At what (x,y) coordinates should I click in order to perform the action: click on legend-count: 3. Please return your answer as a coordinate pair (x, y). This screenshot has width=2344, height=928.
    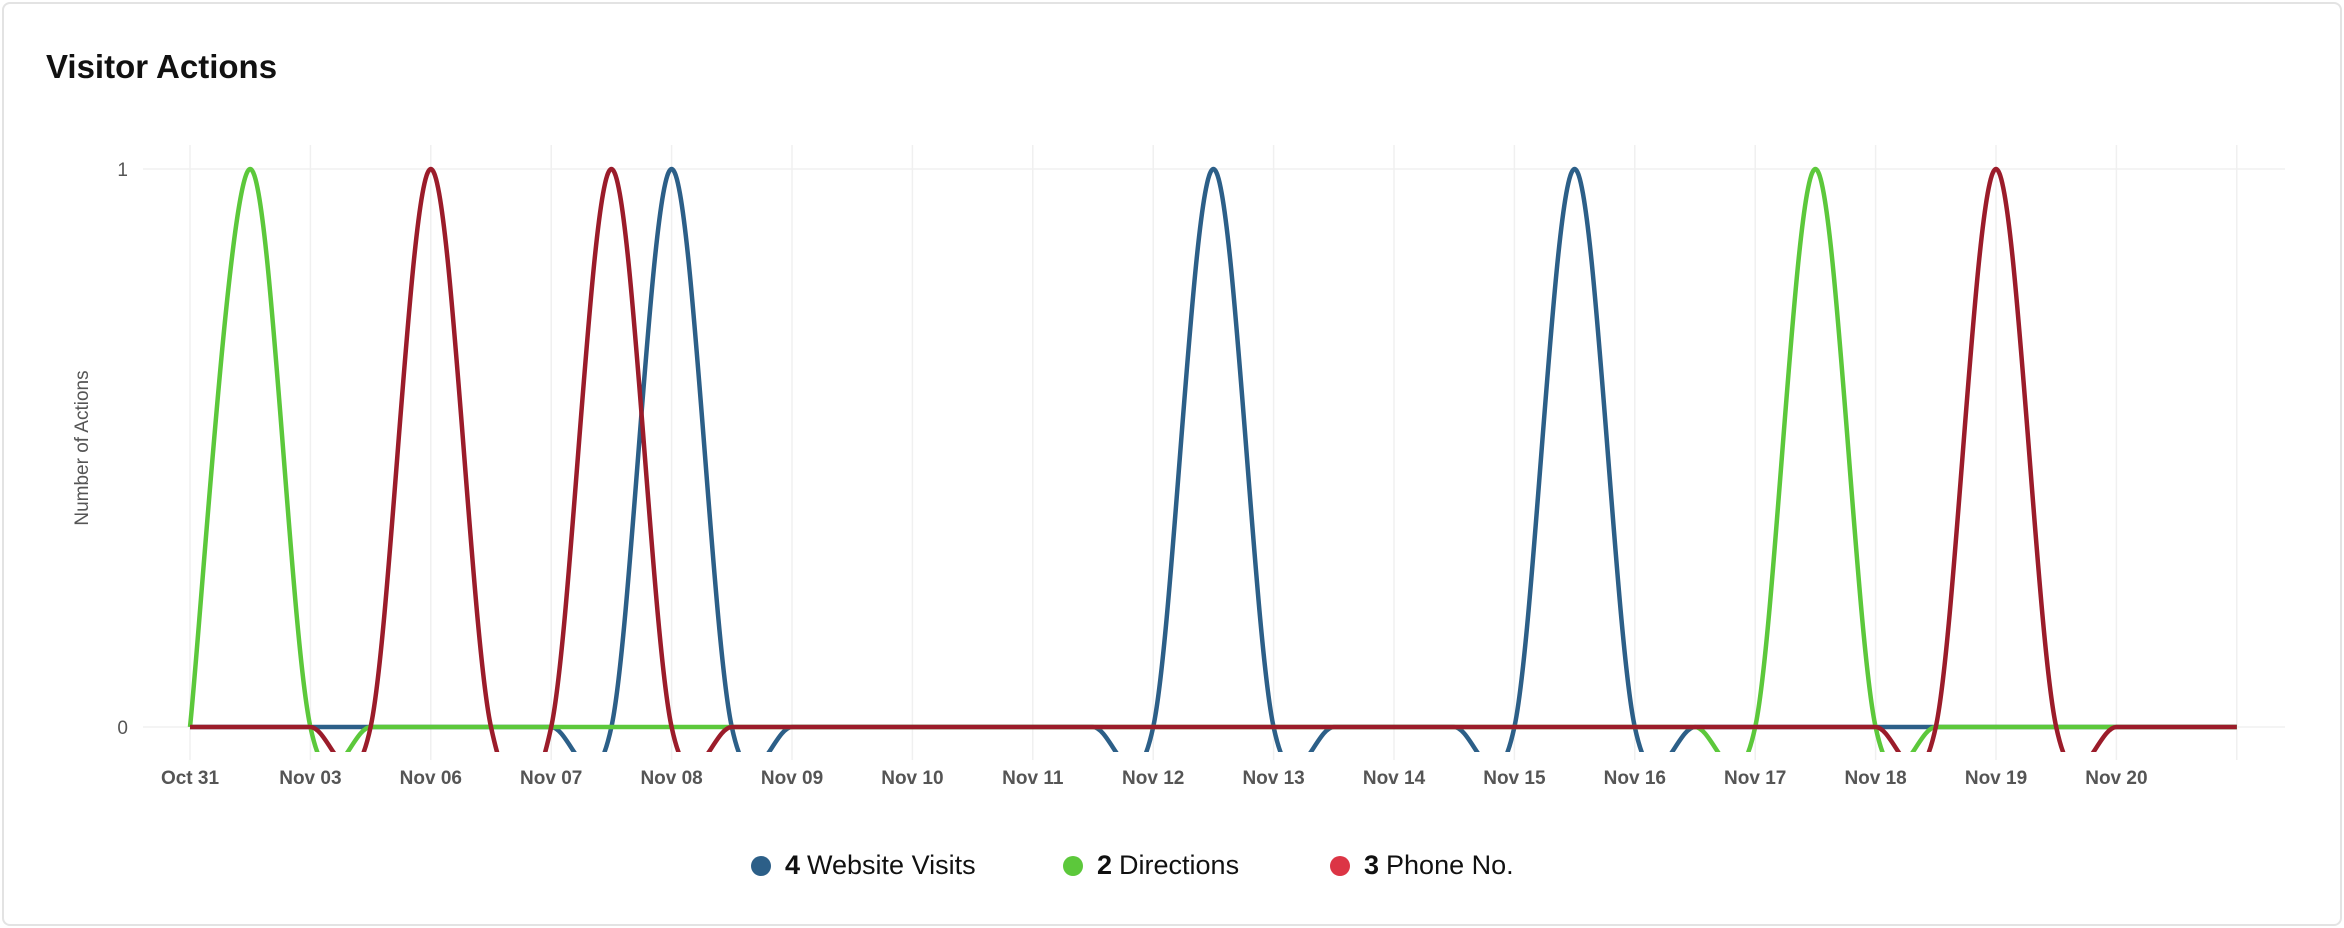
    Looking at the image, I should click on (1372, 865).